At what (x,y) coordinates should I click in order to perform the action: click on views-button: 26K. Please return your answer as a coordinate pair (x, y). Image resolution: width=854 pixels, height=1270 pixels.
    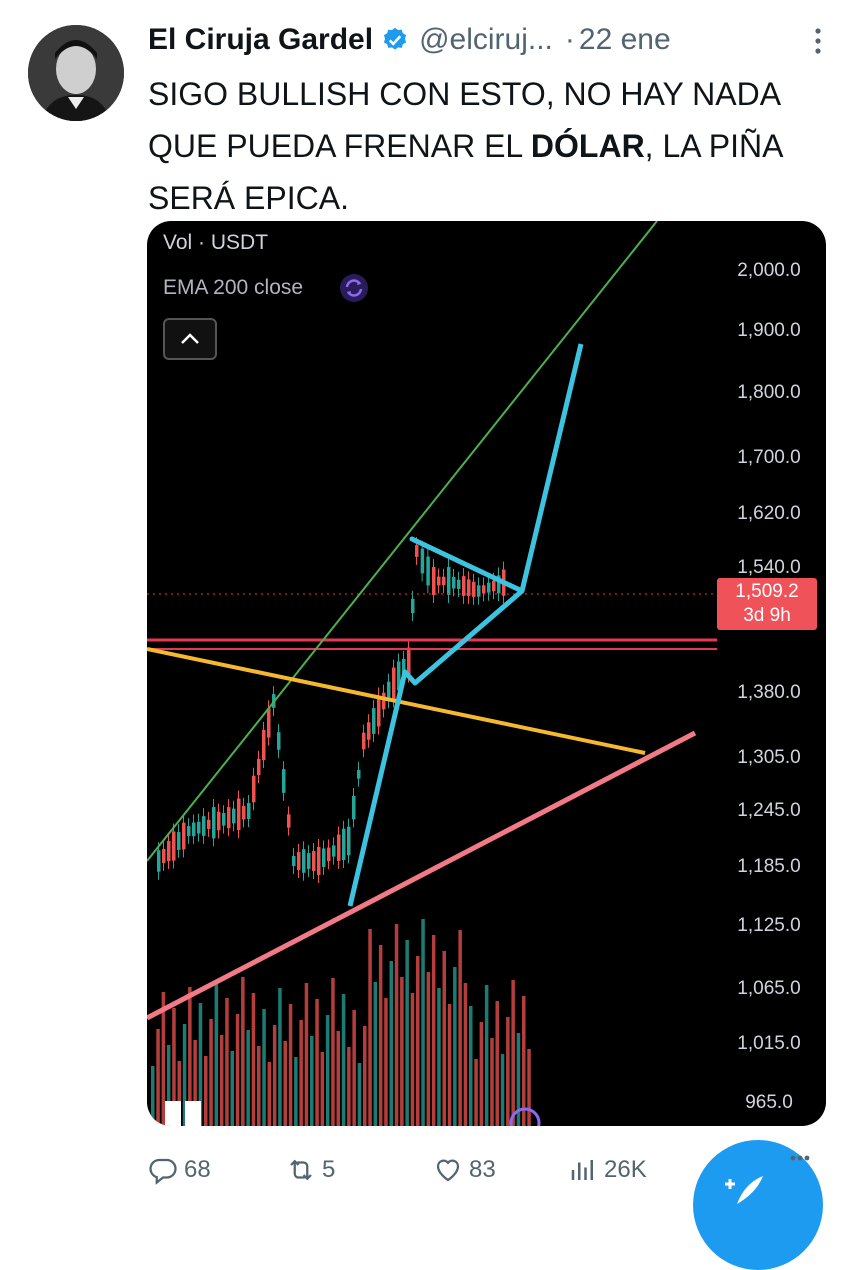
    Looking at the image, I should click on (607, 1170).